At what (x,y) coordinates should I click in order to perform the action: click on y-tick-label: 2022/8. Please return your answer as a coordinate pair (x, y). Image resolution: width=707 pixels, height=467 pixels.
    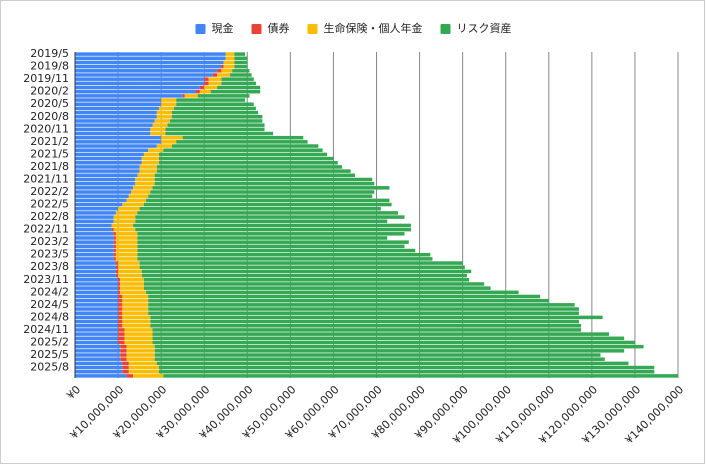
    Looking at the image, I should click on (49, 216).